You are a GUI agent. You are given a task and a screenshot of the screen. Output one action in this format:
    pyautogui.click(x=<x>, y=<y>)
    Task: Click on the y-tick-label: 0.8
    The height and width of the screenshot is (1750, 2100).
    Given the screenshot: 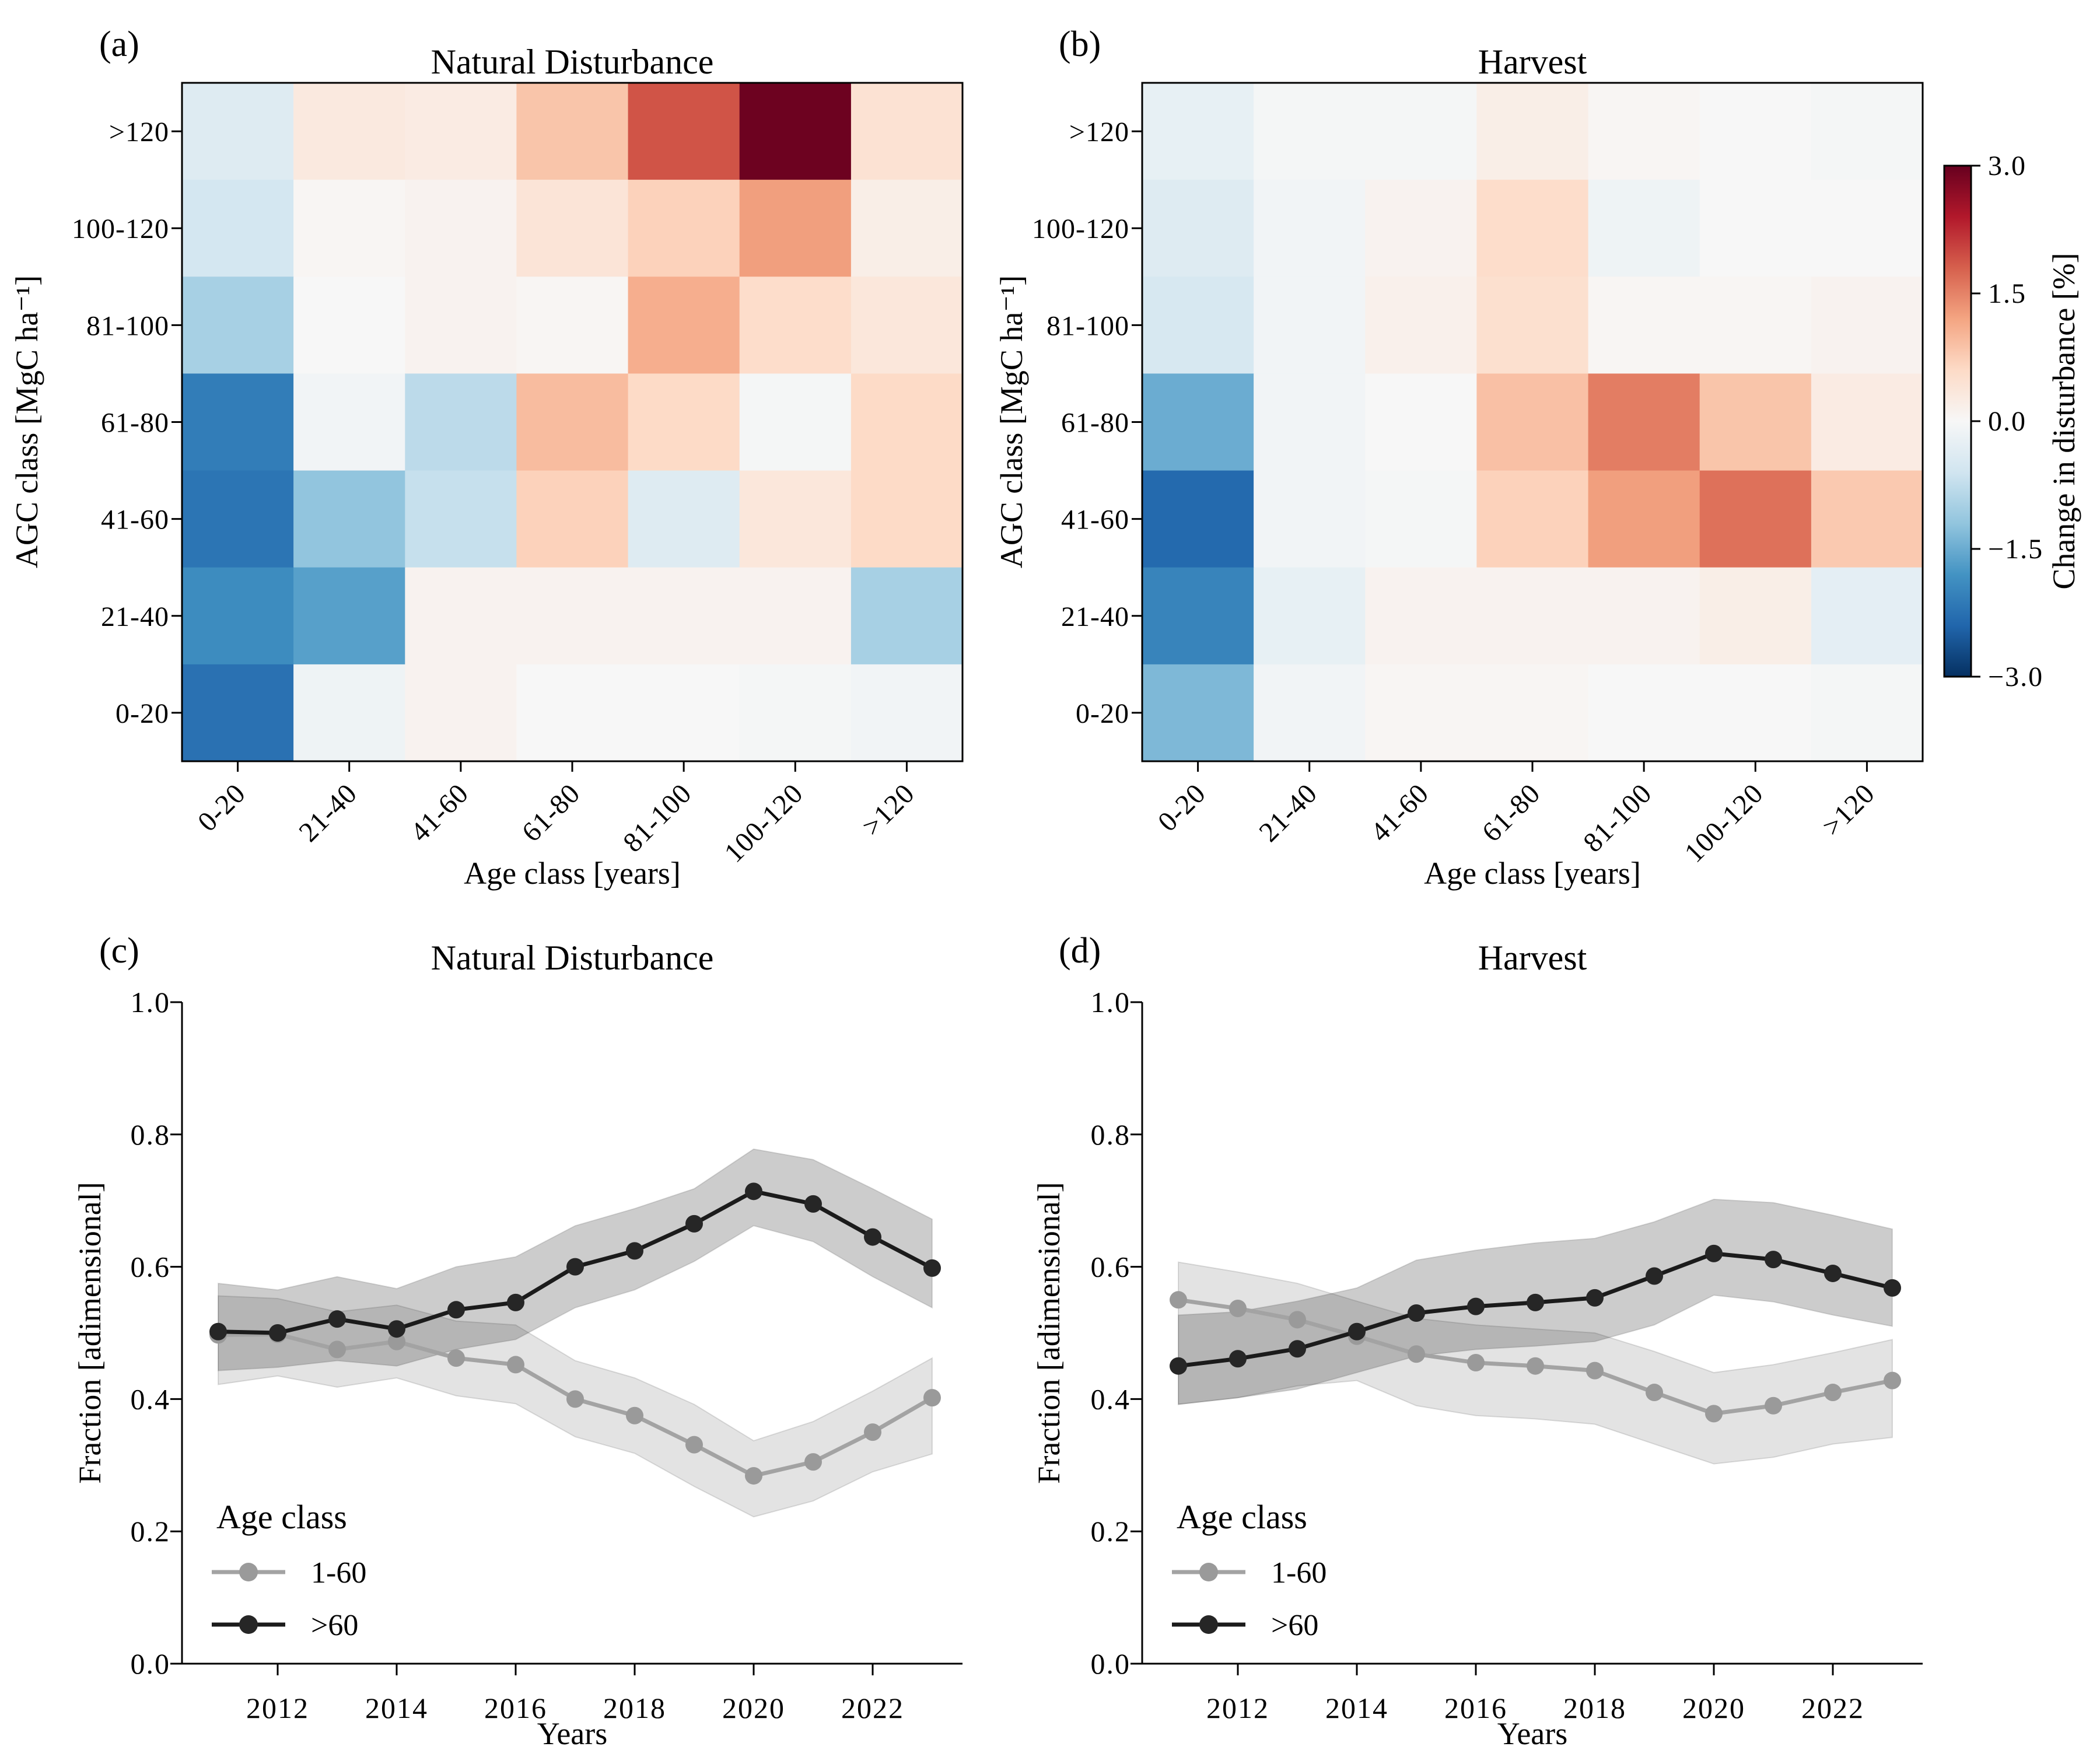 What is the action you would take?
    pyautogui.click(x=1111, y=1134)
    